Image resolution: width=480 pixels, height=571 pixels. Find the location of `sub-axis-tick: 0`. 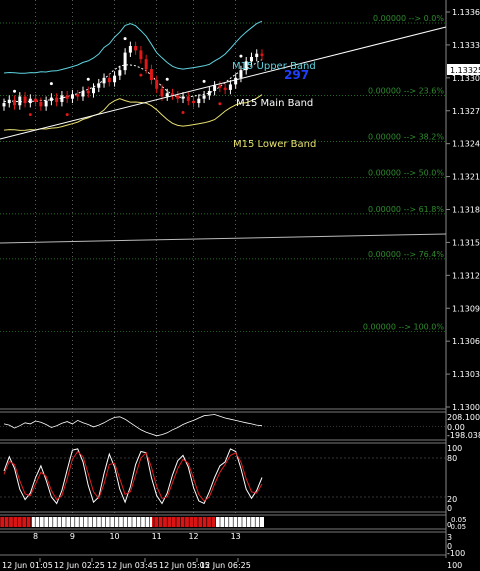

sub-axis-tick: 0 is located at coordinates (449, 546).